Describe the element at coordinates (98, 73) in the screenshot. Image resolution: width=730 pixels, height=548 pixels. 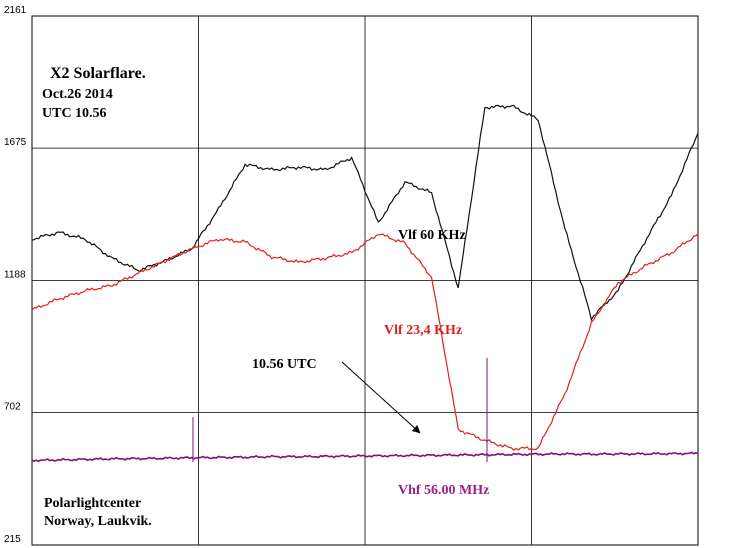
I see `chart-title: X2 Solarflare.` at that location.